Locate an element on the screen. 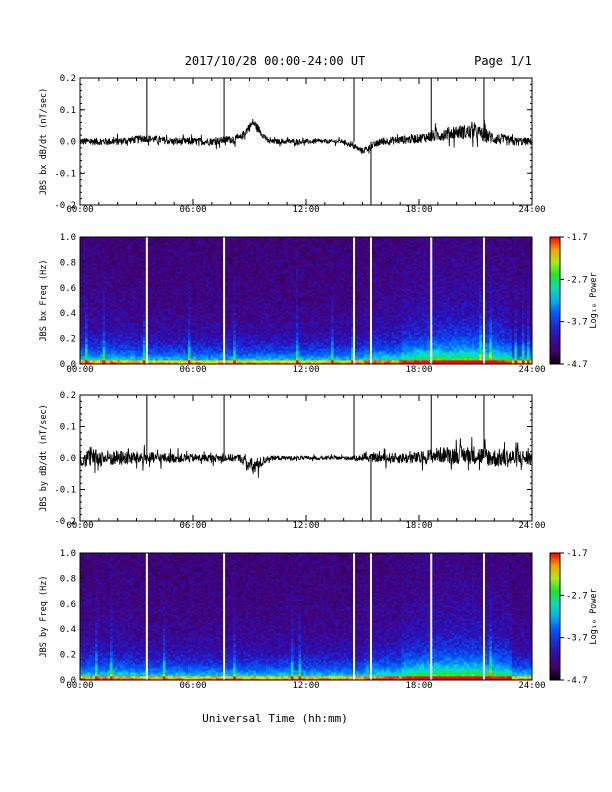  y-tick-label: 0.2 is located at coordinates (68, 79).